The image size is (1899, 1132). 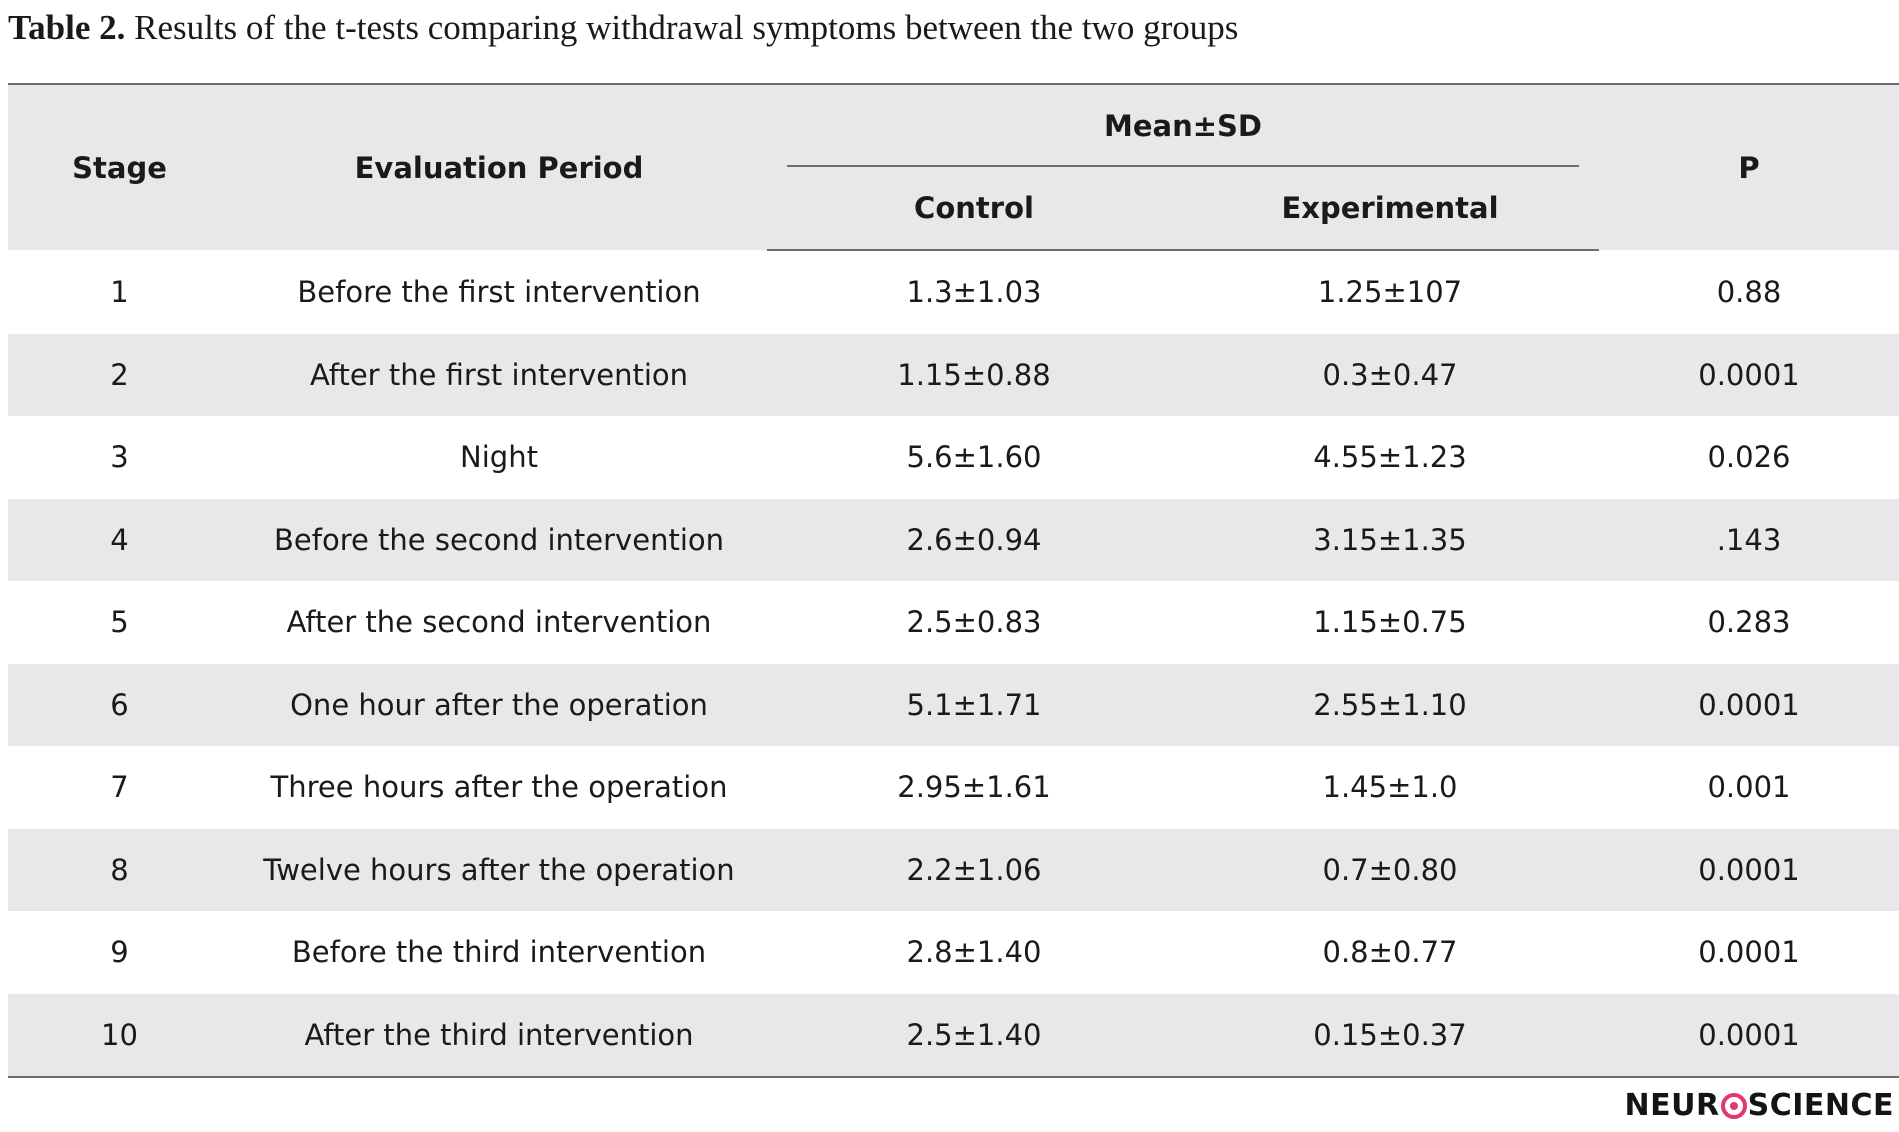 I want to click on cell-control: 2.8±1.40, so click(x=974, y=952).